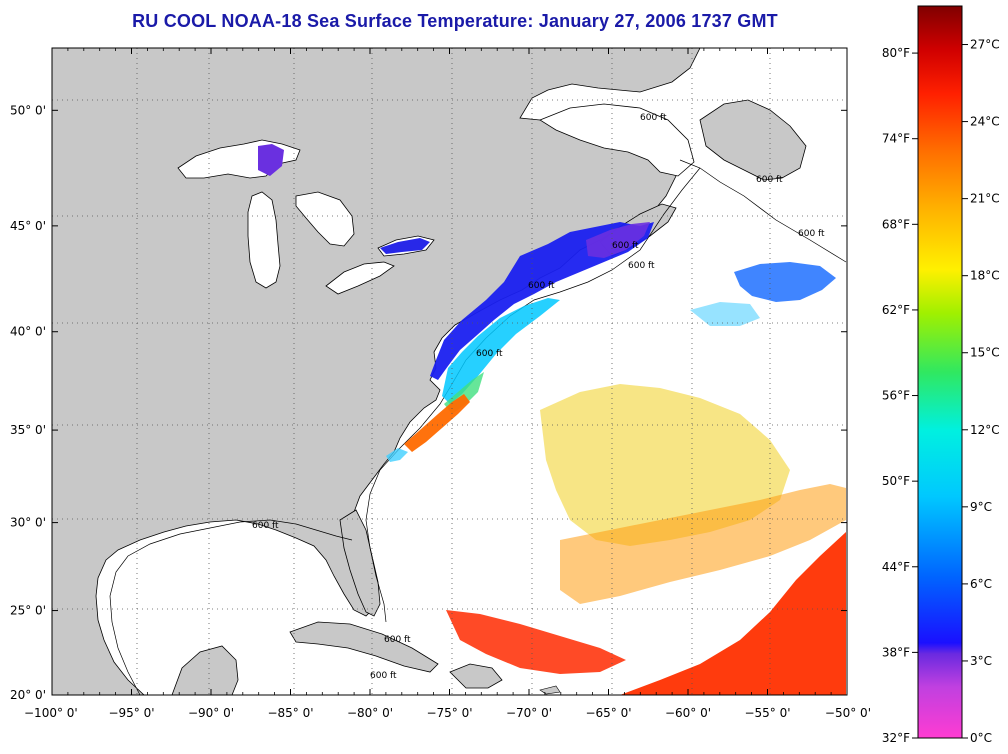  What do you see at coordinates (896, 224) in the screenshot?
I see `colorbar-fahrenheit-label: 68°F` at bounding box center [896, 224].